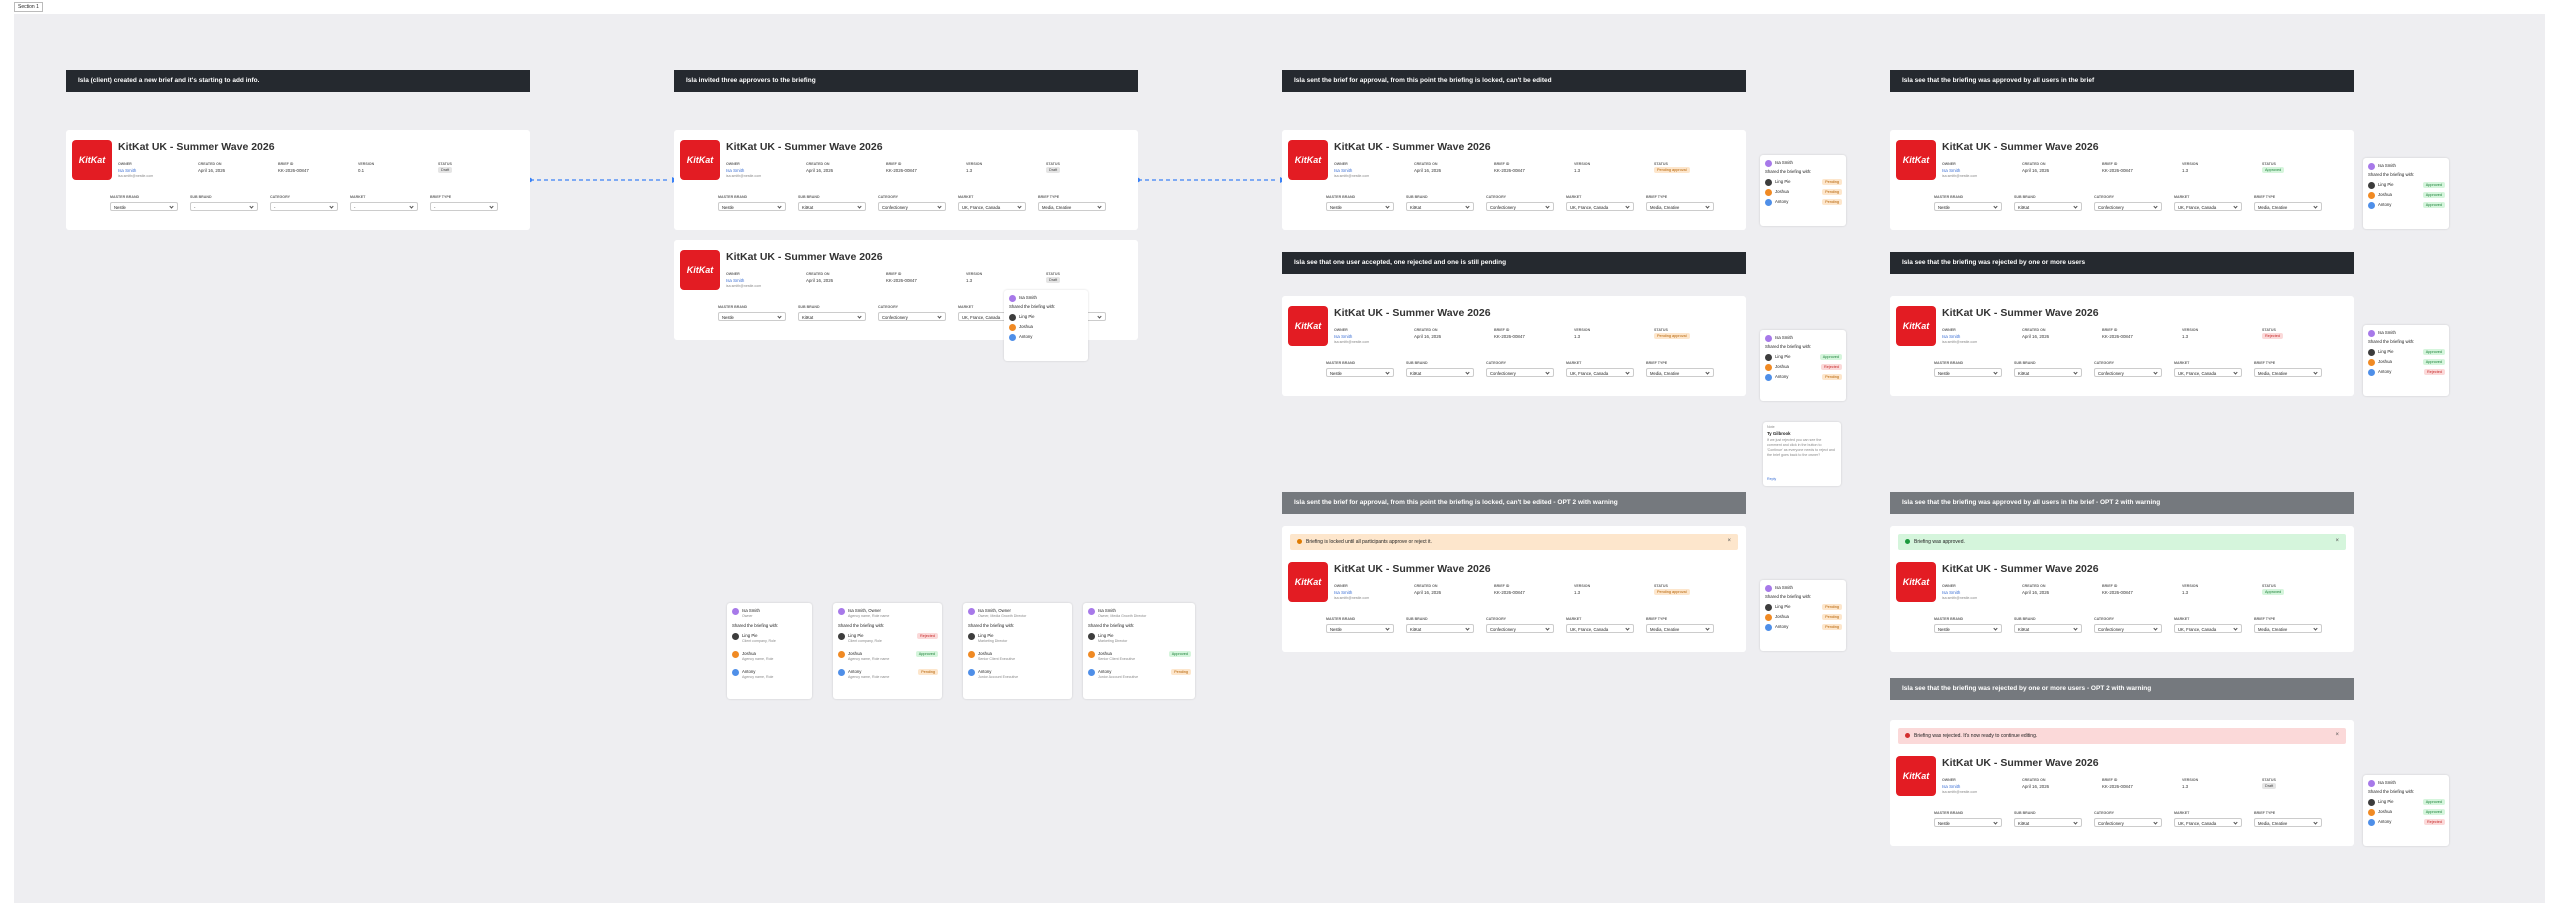 The width and height of the screenshot is (2560, 917). I want to click on approval-badge: Rejected, so click(2434, 372).